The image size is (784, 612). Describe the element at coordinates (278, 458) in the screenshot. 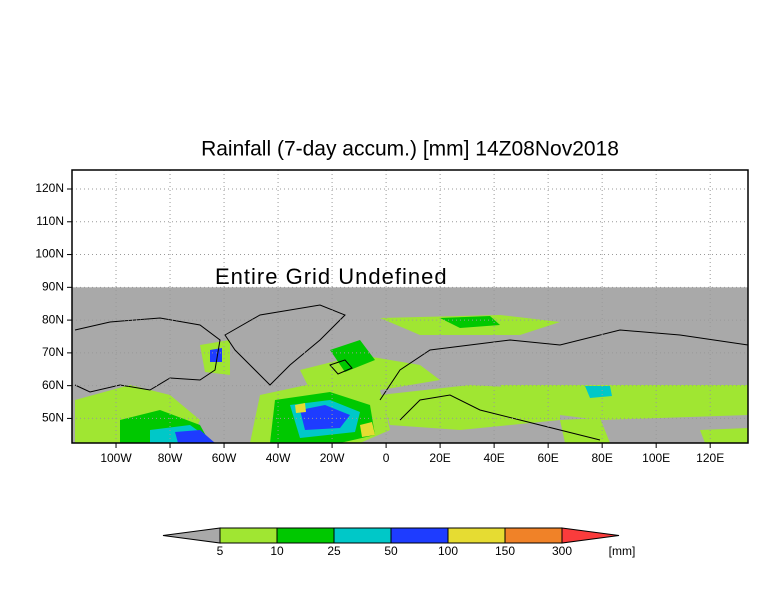

I see `x-tick-label: 40W` at that location.